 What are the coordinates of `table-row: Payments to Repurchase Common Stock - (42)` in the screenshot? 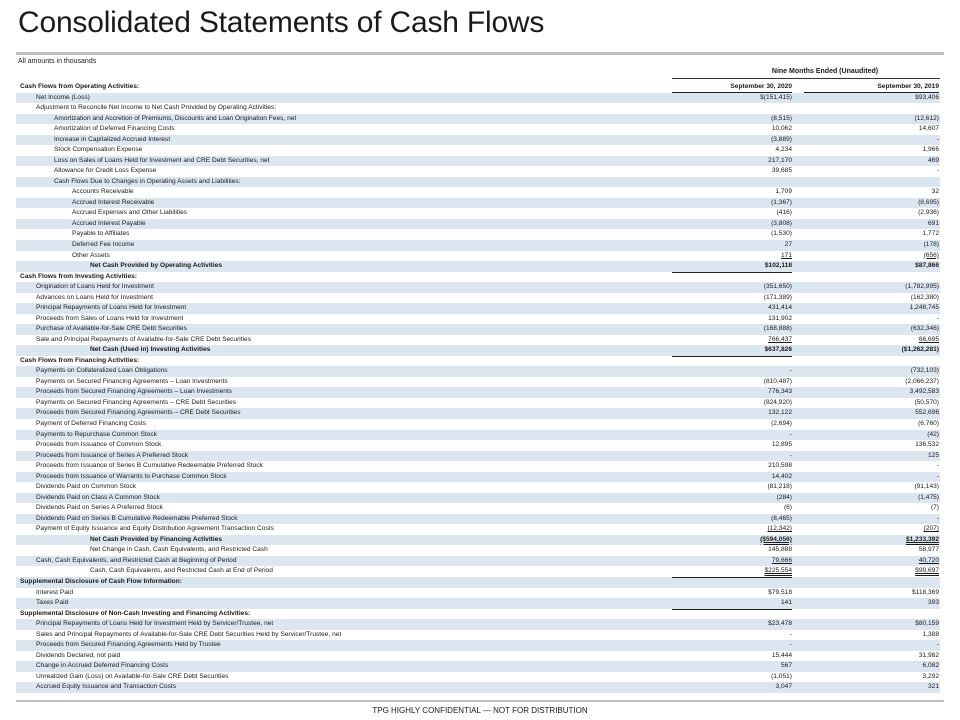 It's located at (478, 435).